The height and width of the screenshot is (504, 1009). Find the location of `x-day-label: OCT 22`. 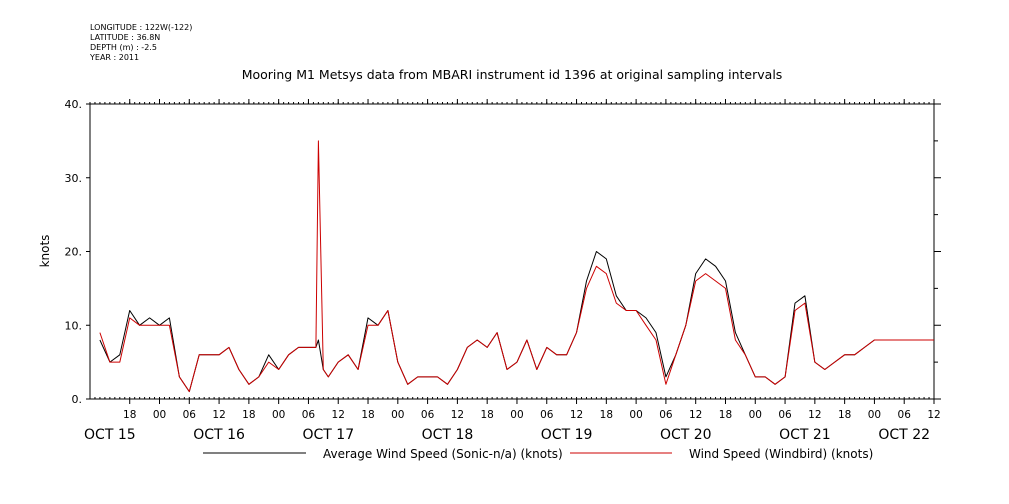

x-day-label: OCT 22 is located at coordinates (904, 435).